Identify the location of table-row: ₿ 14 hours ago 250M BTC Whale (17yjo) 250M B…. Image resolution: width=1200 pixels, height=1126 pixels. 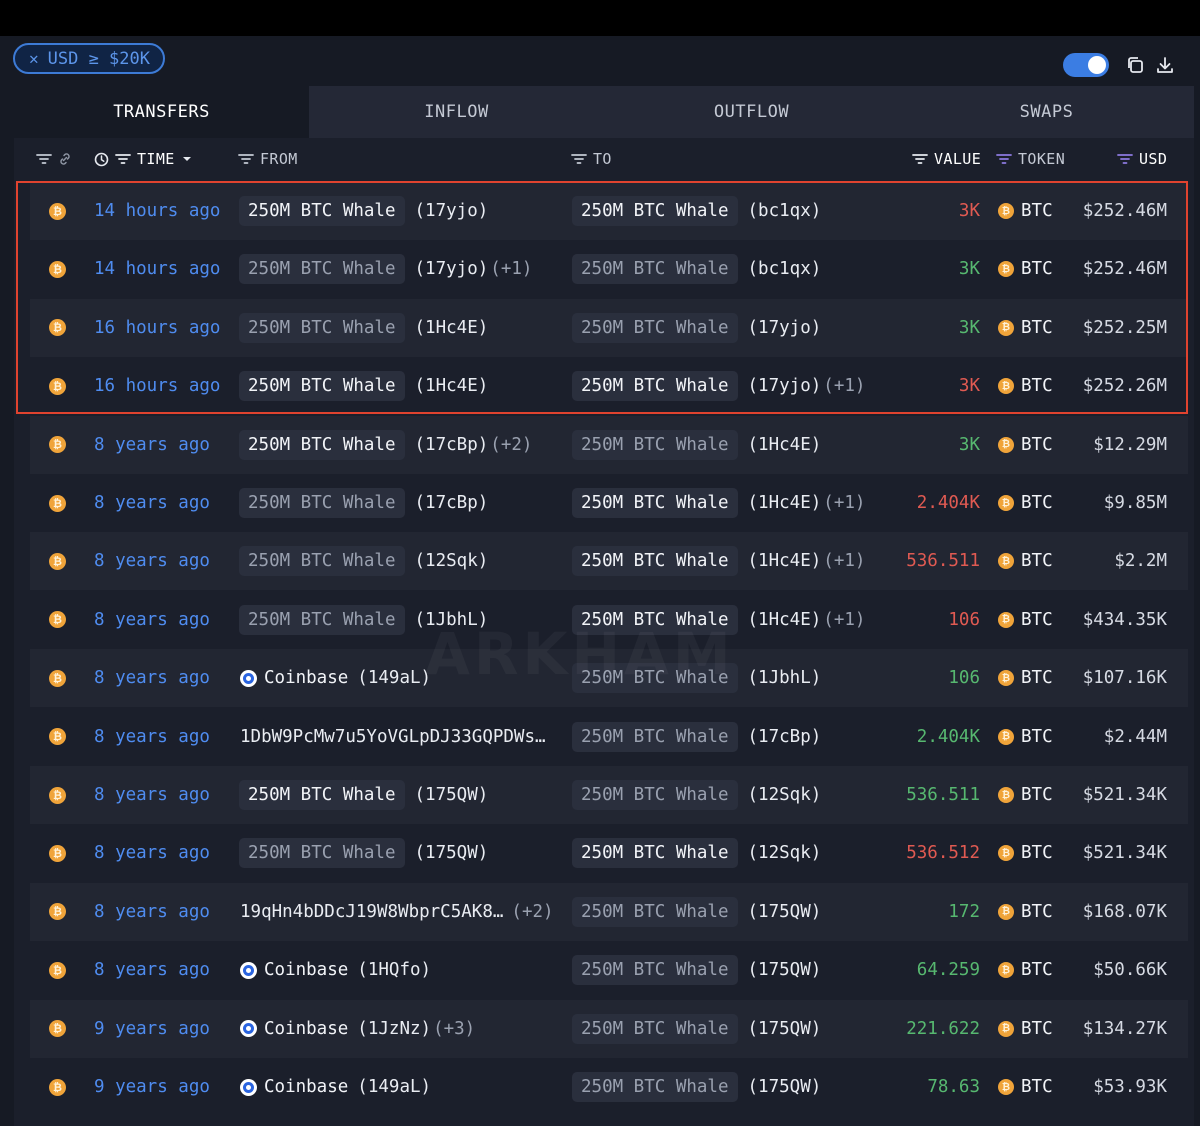
(609, 211).